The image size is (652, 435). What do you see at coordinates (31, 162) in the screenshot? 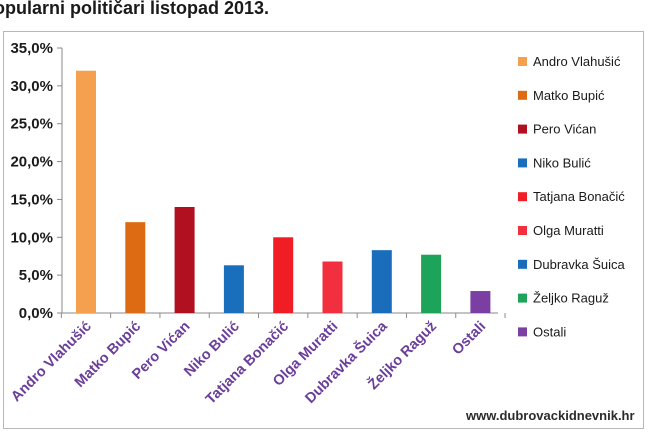
I see `y-tick-label: 20,0%` at bounding box center [31, 162].